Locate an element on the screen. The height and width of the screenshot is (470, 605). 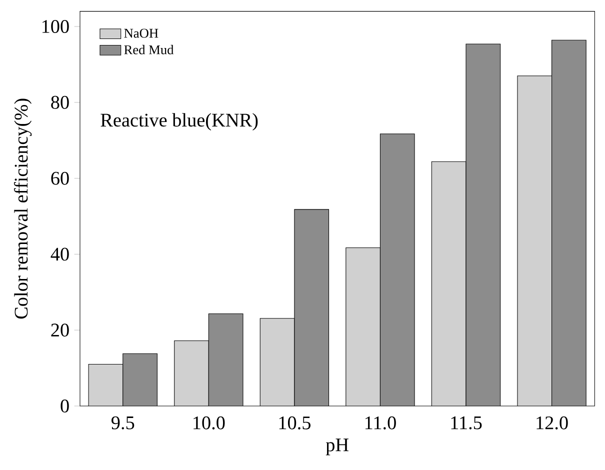
annotation: Reactive blue(KNR) is located at coordinates (179, 122).